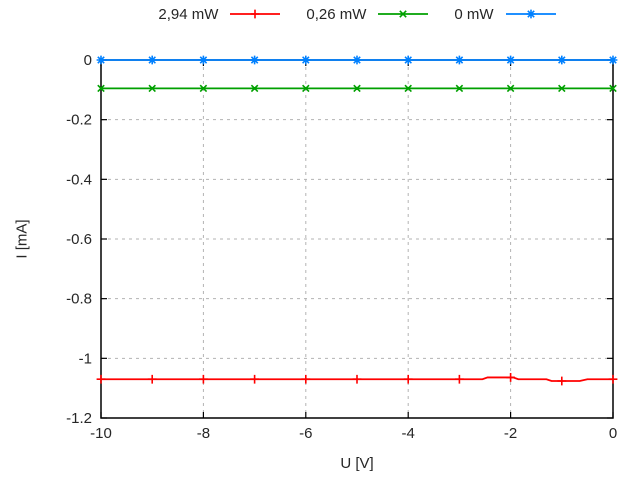 Image resolution: width=640 pixels, height=480 pixels. What do you see at coordinates (79, 120) in the screenshot?
I see `y-tick-label: -0.2` at bounding box center [79, 120].